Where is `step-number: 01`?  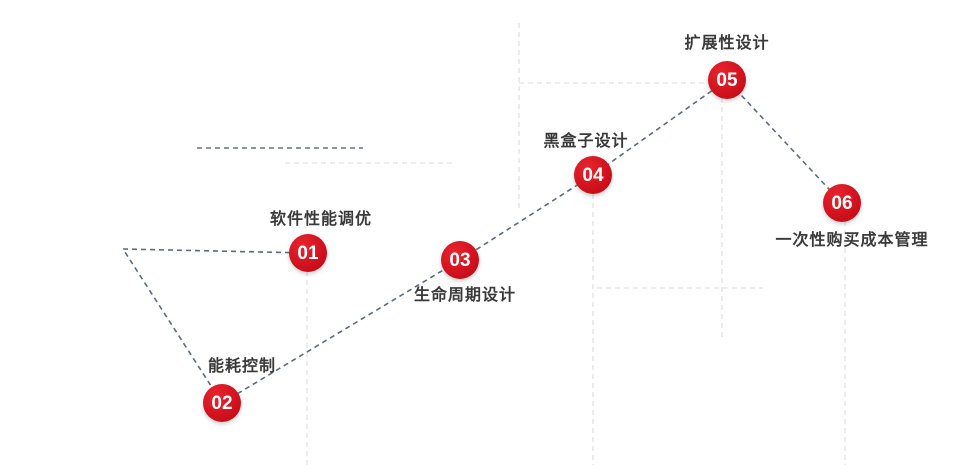
step-number: 01 is located at coordinates (308, 253).